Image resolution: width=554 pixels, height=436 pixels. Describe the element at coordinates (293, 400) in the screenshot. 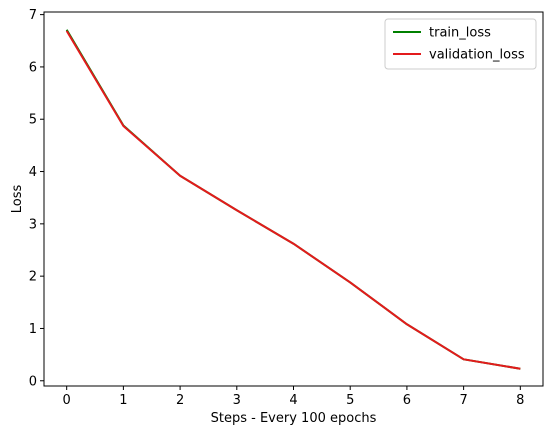

I see `x-tick-label: 4` at that location.